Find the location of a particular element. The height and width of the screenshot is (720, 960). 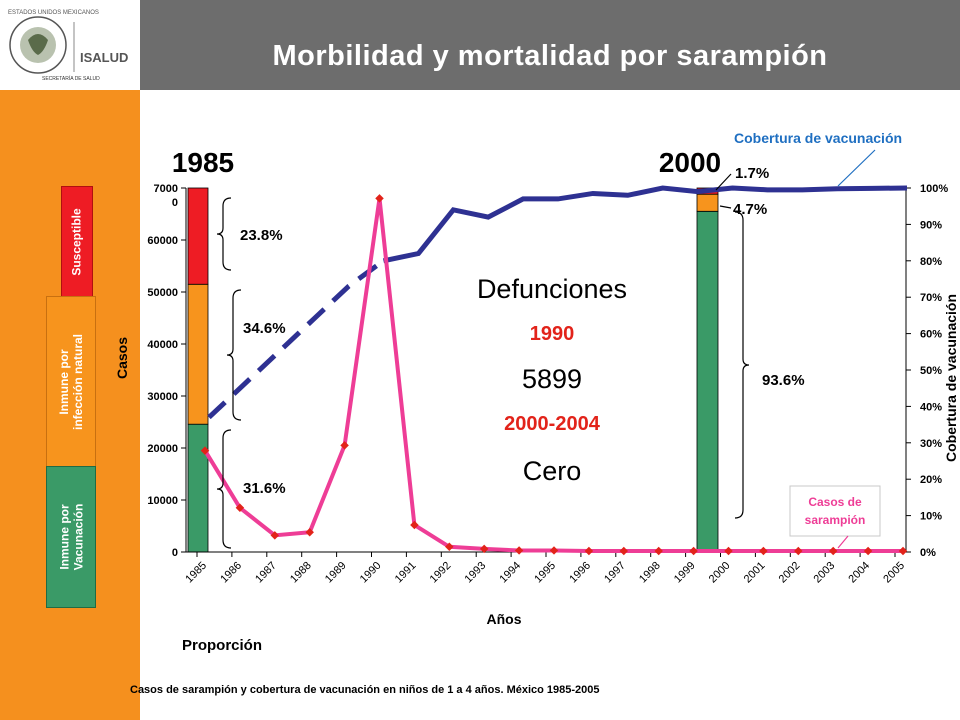

x-tick-label: 1994 is located at coordinates (510, 573).